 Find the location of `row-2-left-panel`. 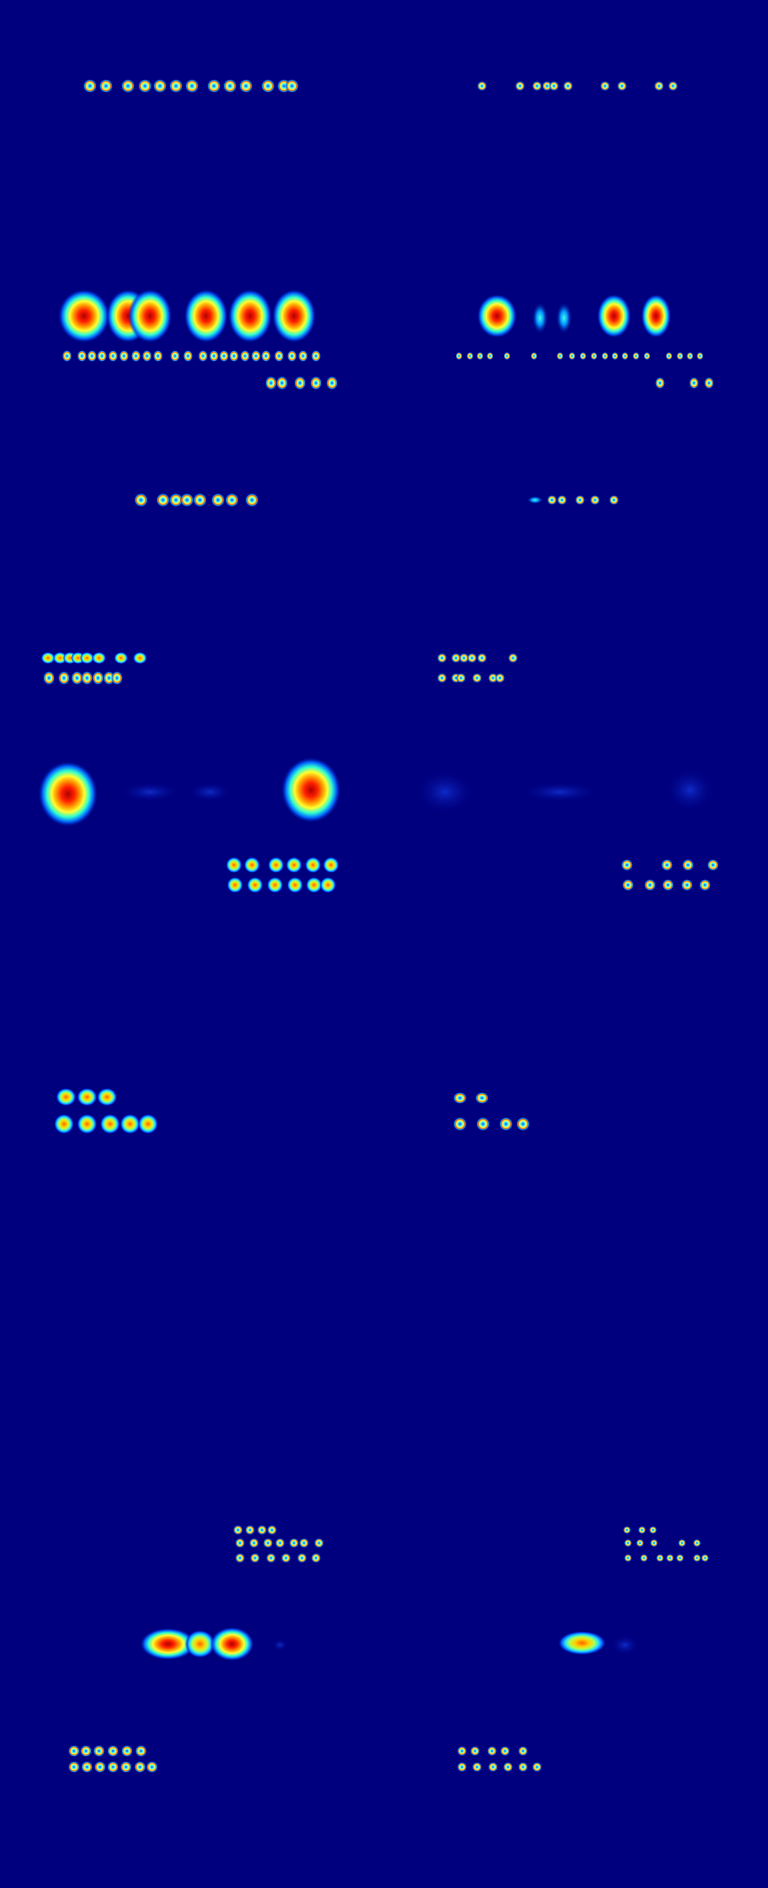

row-2-left-panel is located at coordinates (198, 339).